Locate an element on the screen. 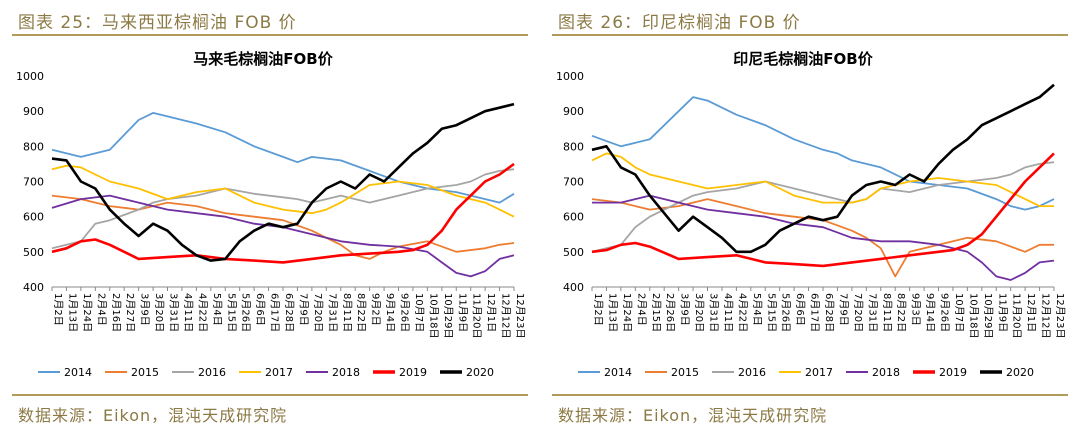  x-tick-label: 2月27日 is located at coordinates (130, 312).